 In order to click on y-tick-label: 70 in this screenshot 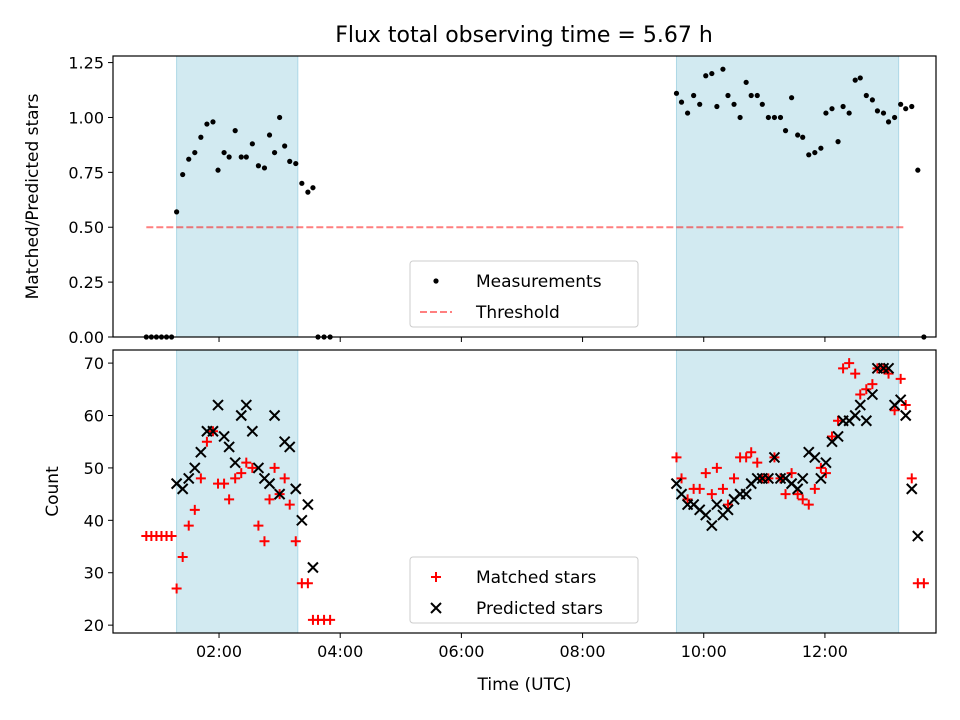, I will do `click(94, 363)`.